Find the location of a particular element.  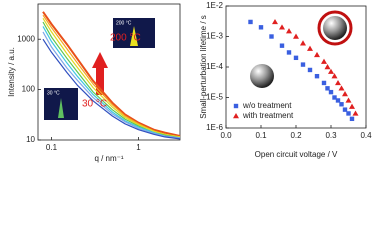

annotation: 30 °C is located at coordinates (94, 104).